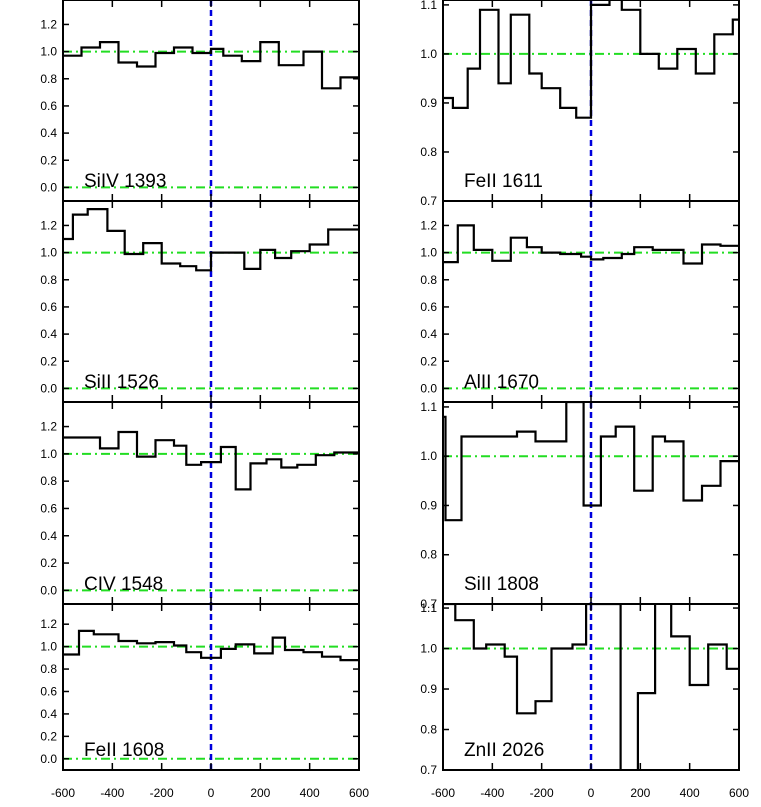 This screenshot has height=807, width=761. What do you see at coordinates (503, 181) in the screenshot?
I see `ion-label: FeII 1611` at bounding box center [503, 181].